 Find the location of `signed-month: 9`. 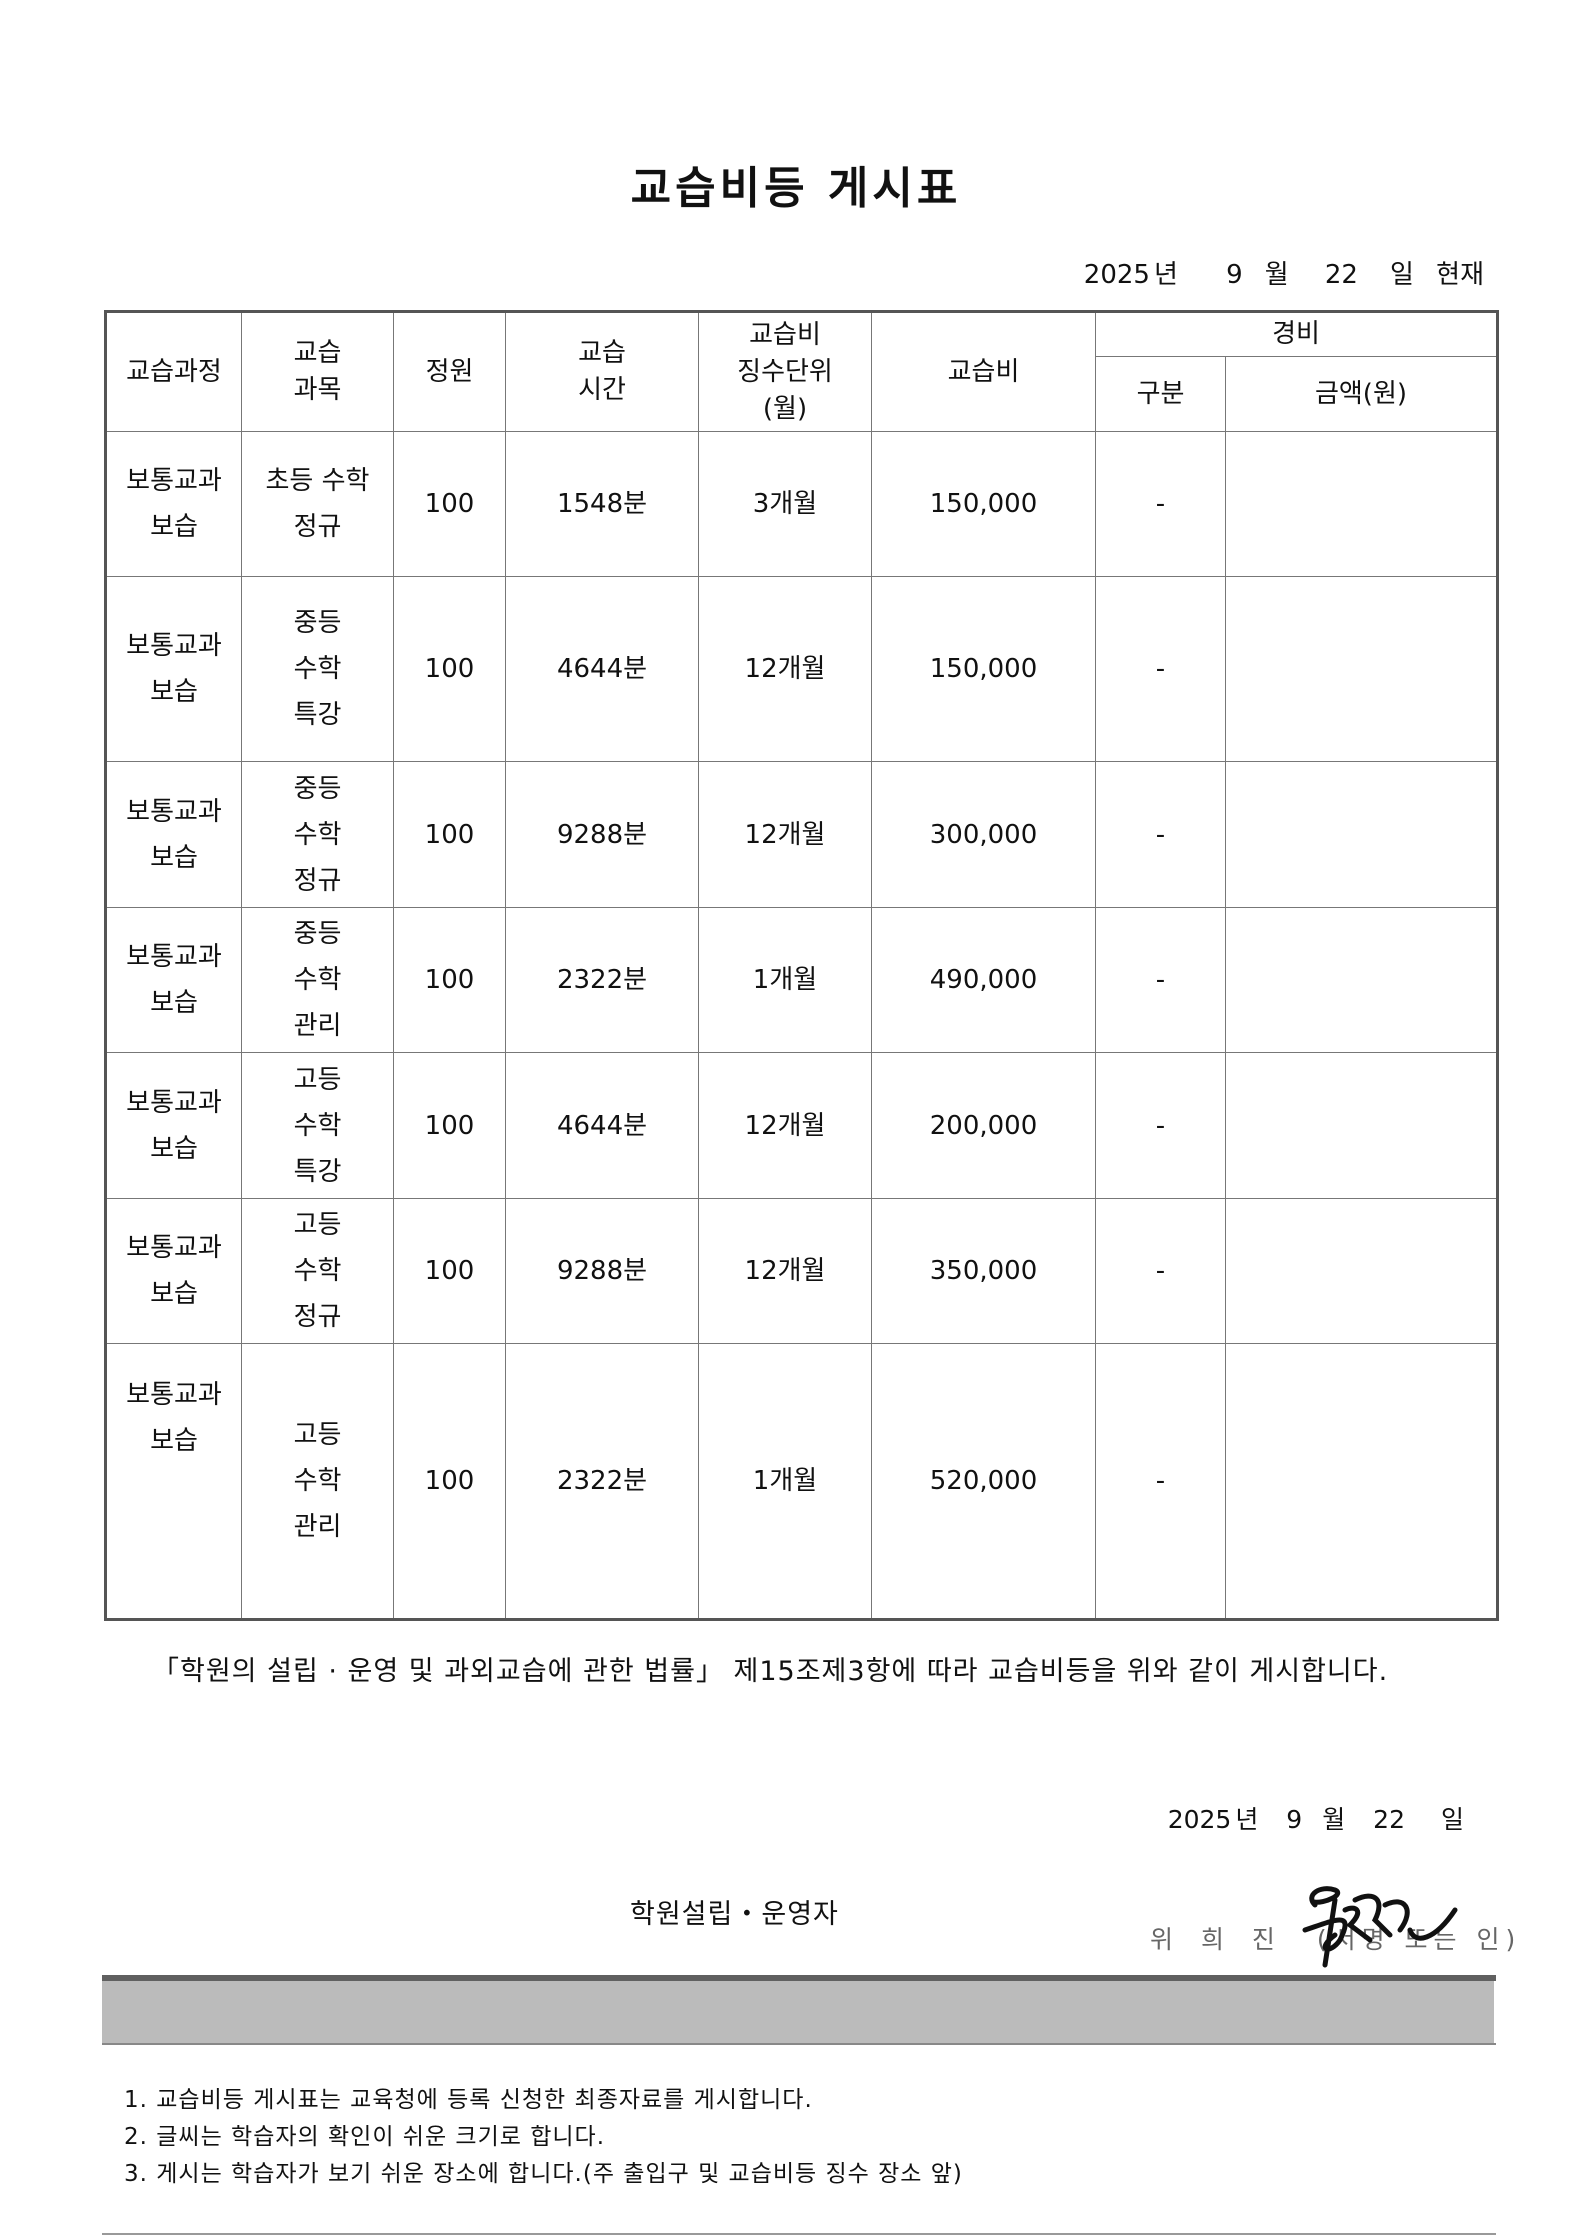

signed-month: 9 is located at coordinates (1294, 1819).